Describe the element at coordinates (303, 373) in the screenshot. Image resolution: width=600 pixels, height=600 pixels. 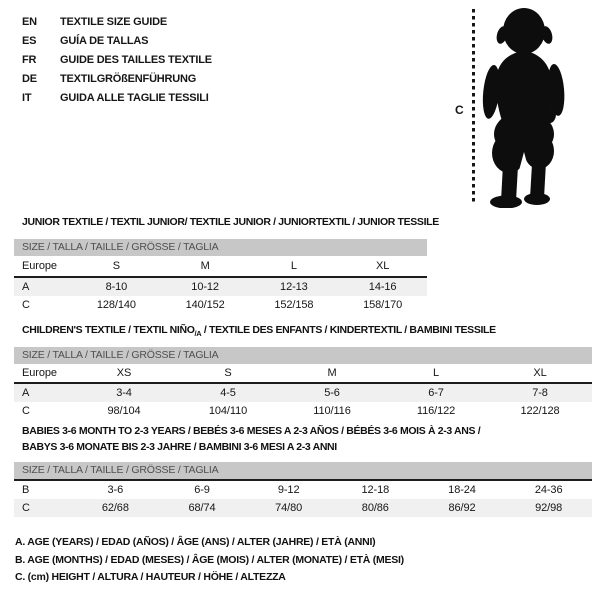
I see `children-header-row: Europe XS S M L XL` at that location.